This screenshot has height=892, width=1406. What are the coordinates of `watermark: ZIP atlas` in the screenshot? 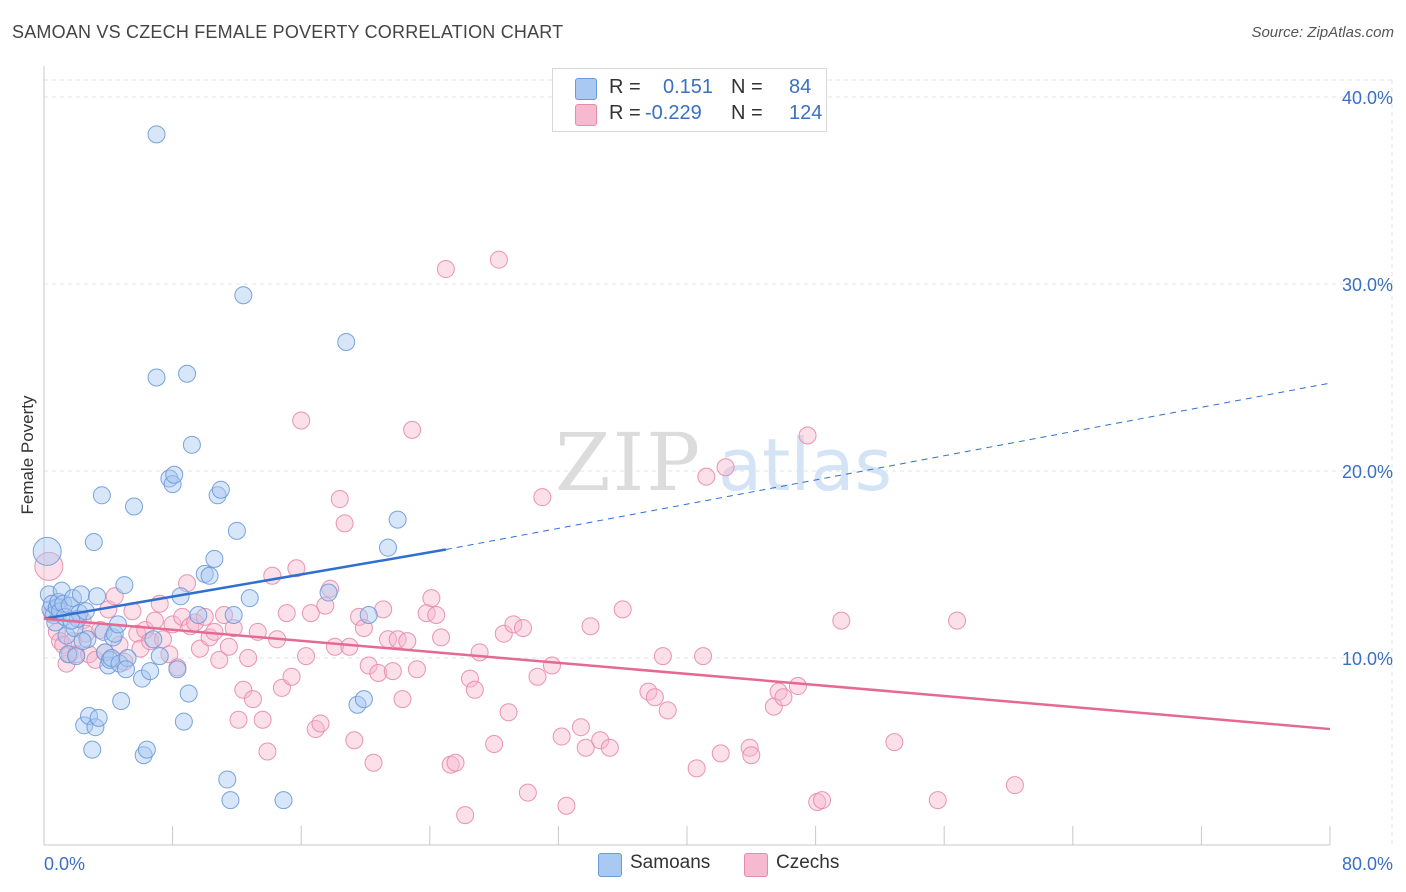 It's located at (723, 462).